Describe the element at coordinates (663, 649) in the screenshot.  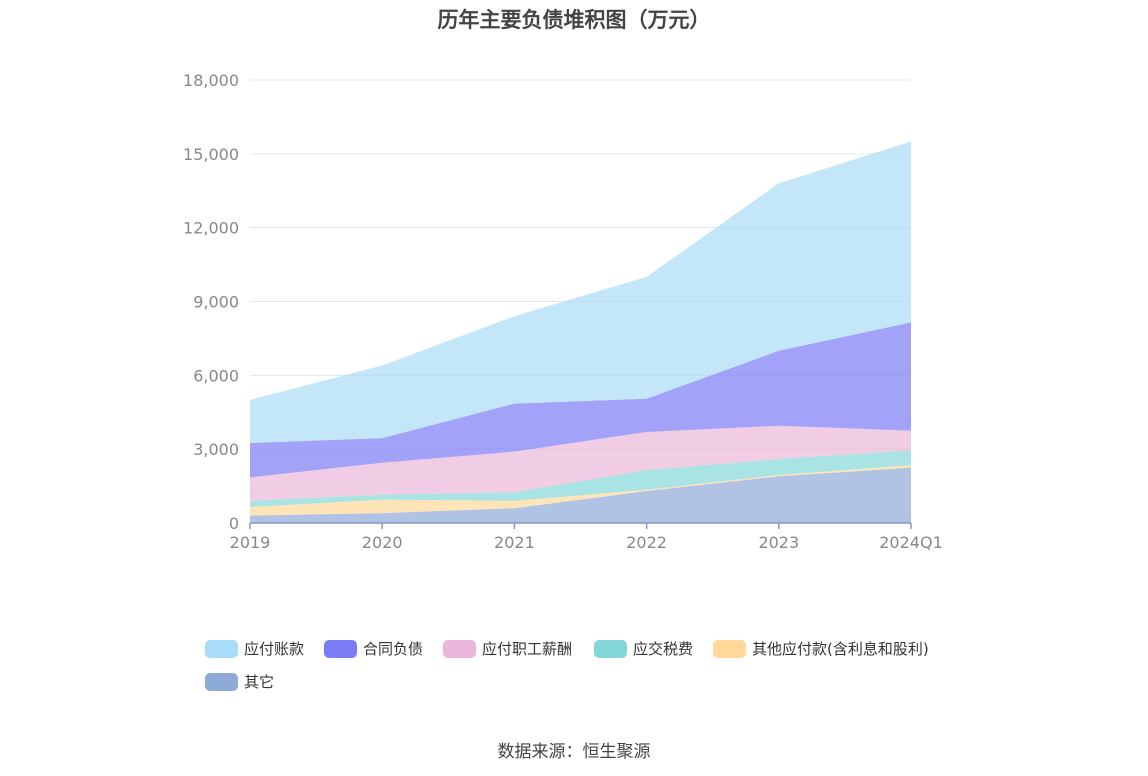
I see `legend-label: 应交税费` at that location.